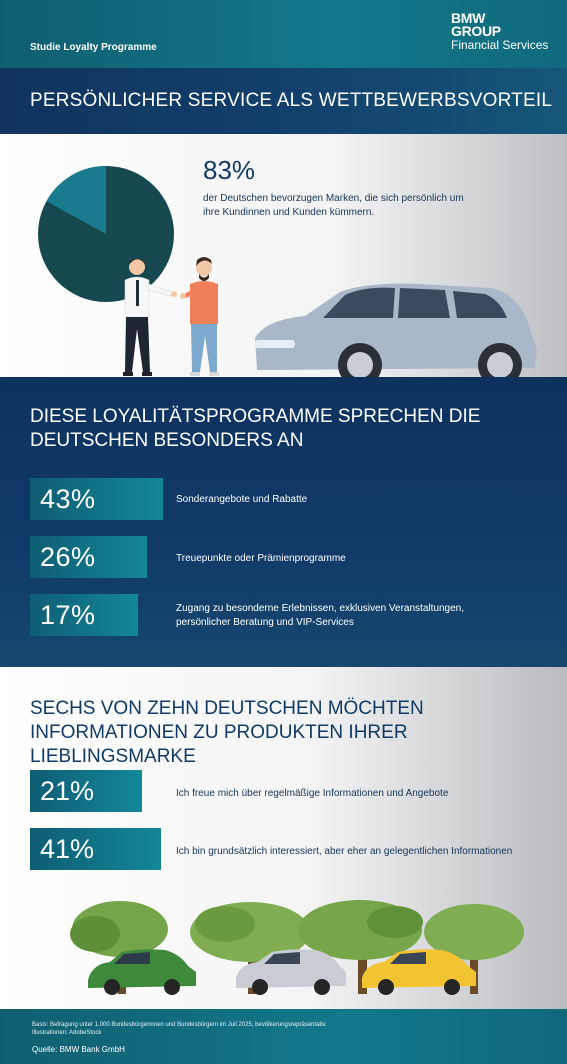 Image resolution: width=567 pixels, height=1064 pixels. I want to click on footer-source: Quelle: BMW Bank GmbH, so click(78, 1049).